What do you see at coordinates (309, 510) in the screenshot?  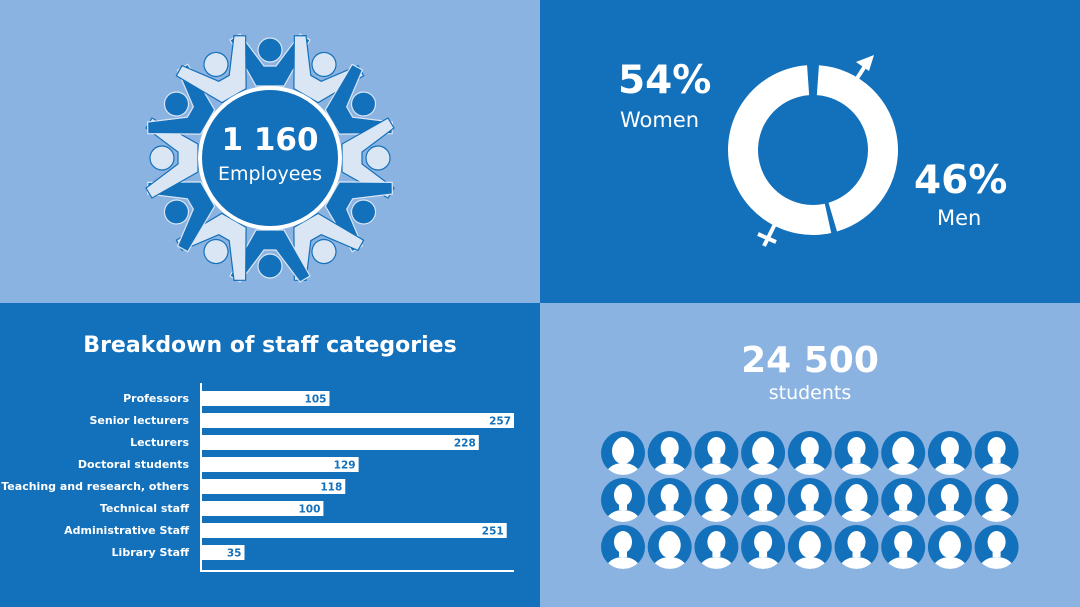 I see `data-label: 100` at bounding box center [309, 510].